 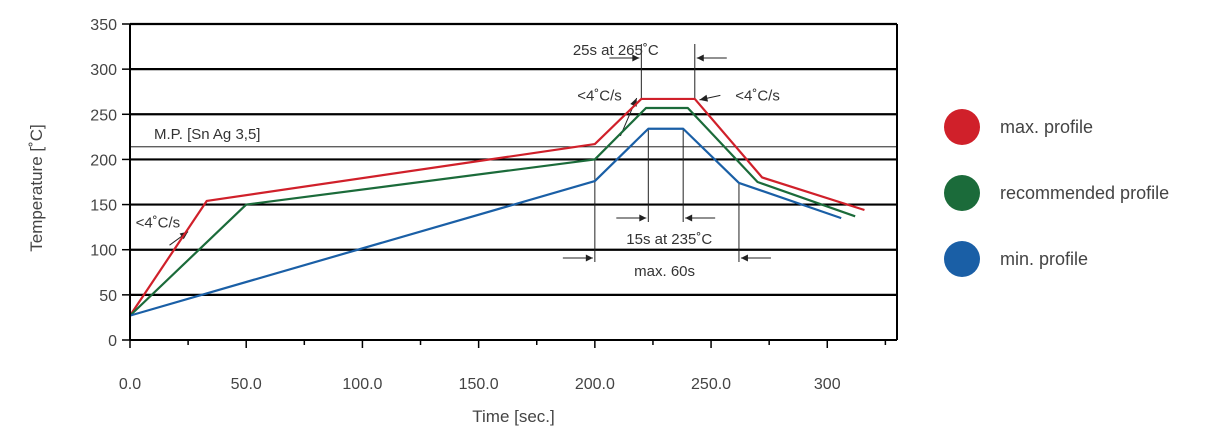 I want to click on y-axis-label: Temperature [˚C], so click(x=36, y=188).